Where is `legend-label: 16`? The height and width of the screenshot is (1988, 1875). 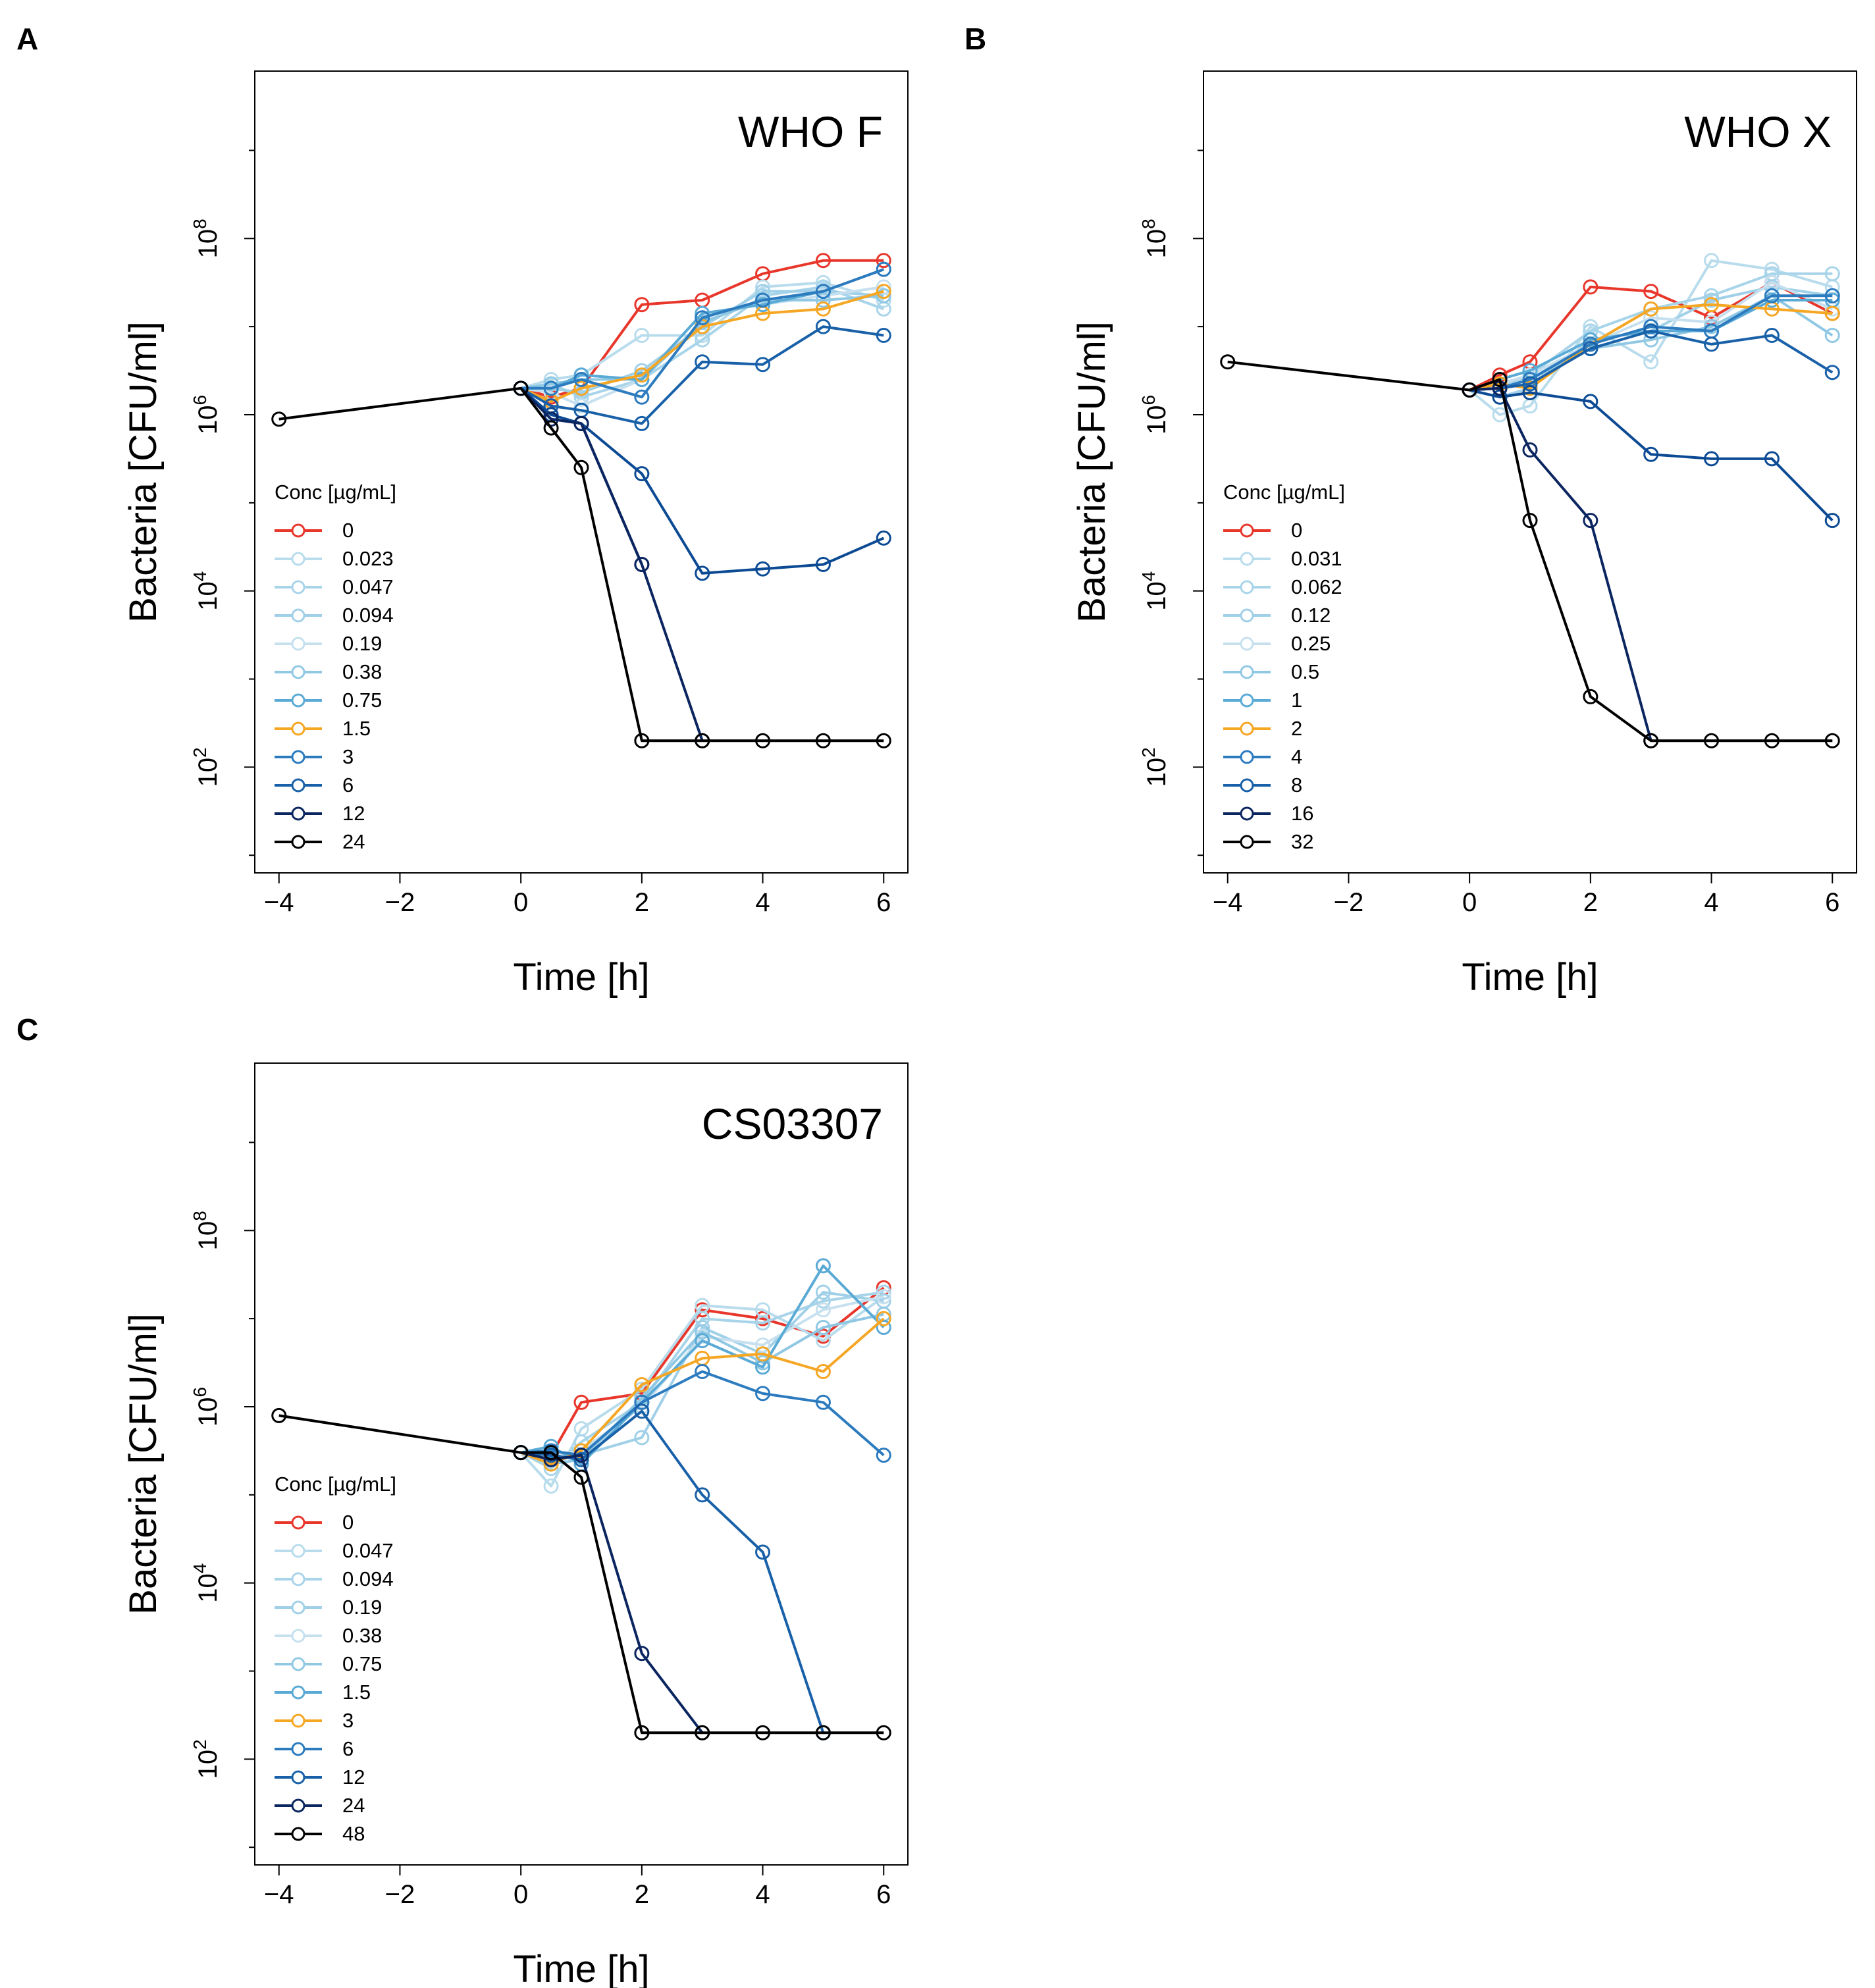 legend-label: 16 is located at coordinates (1302, 813).